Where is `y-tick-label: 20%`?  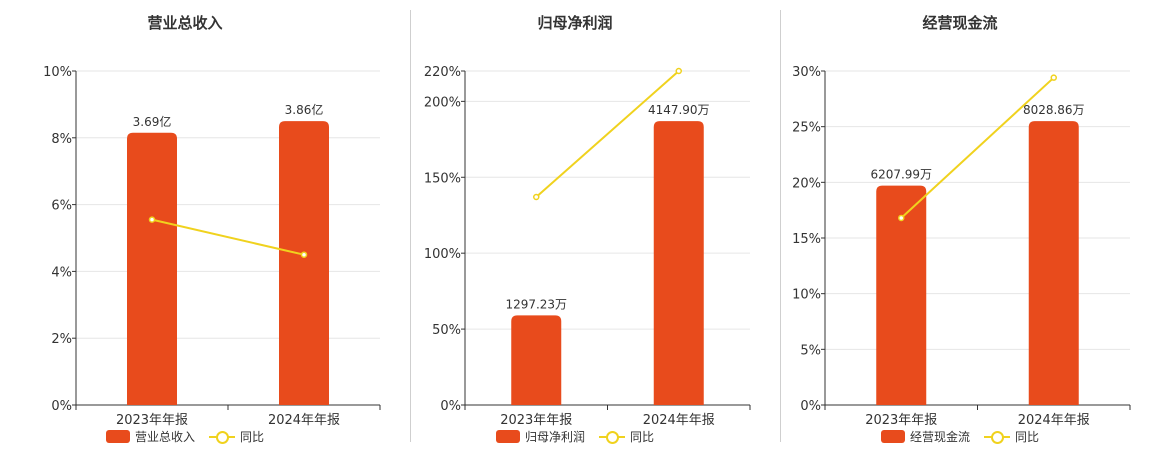 y-tick-label: 20% is located at coordinates (806, 183).